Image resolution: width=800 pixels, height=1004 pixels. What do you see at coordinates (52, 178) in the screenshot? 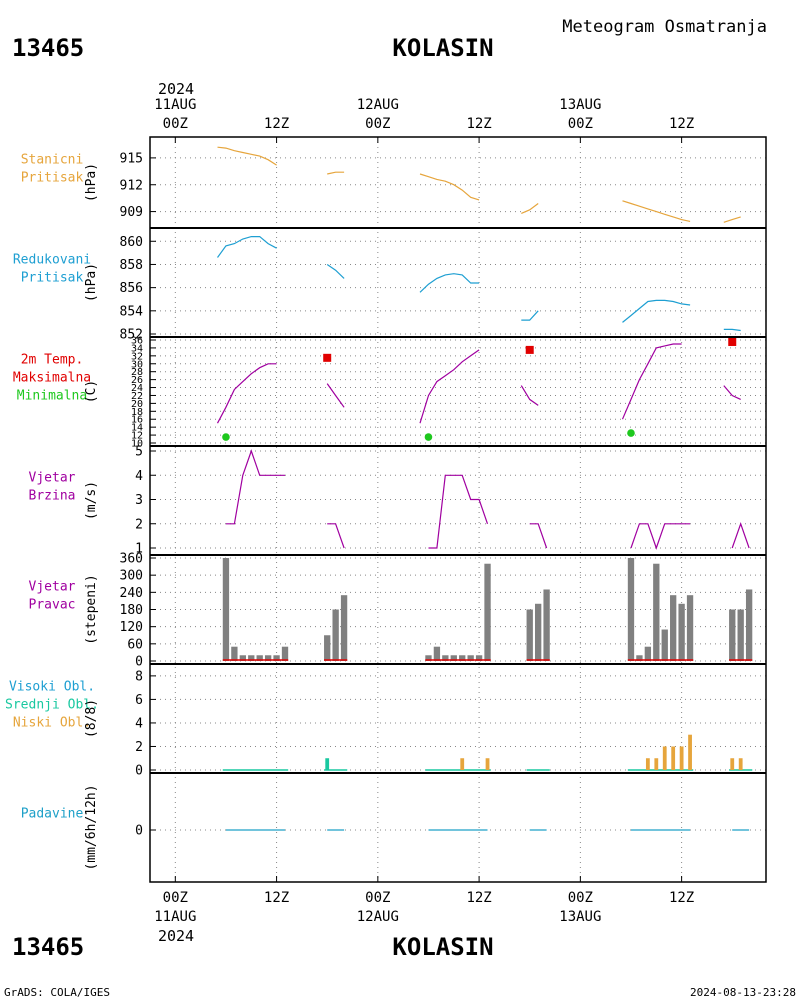
I see `panel-label: Pritisak` at bounding box center [52, 178].